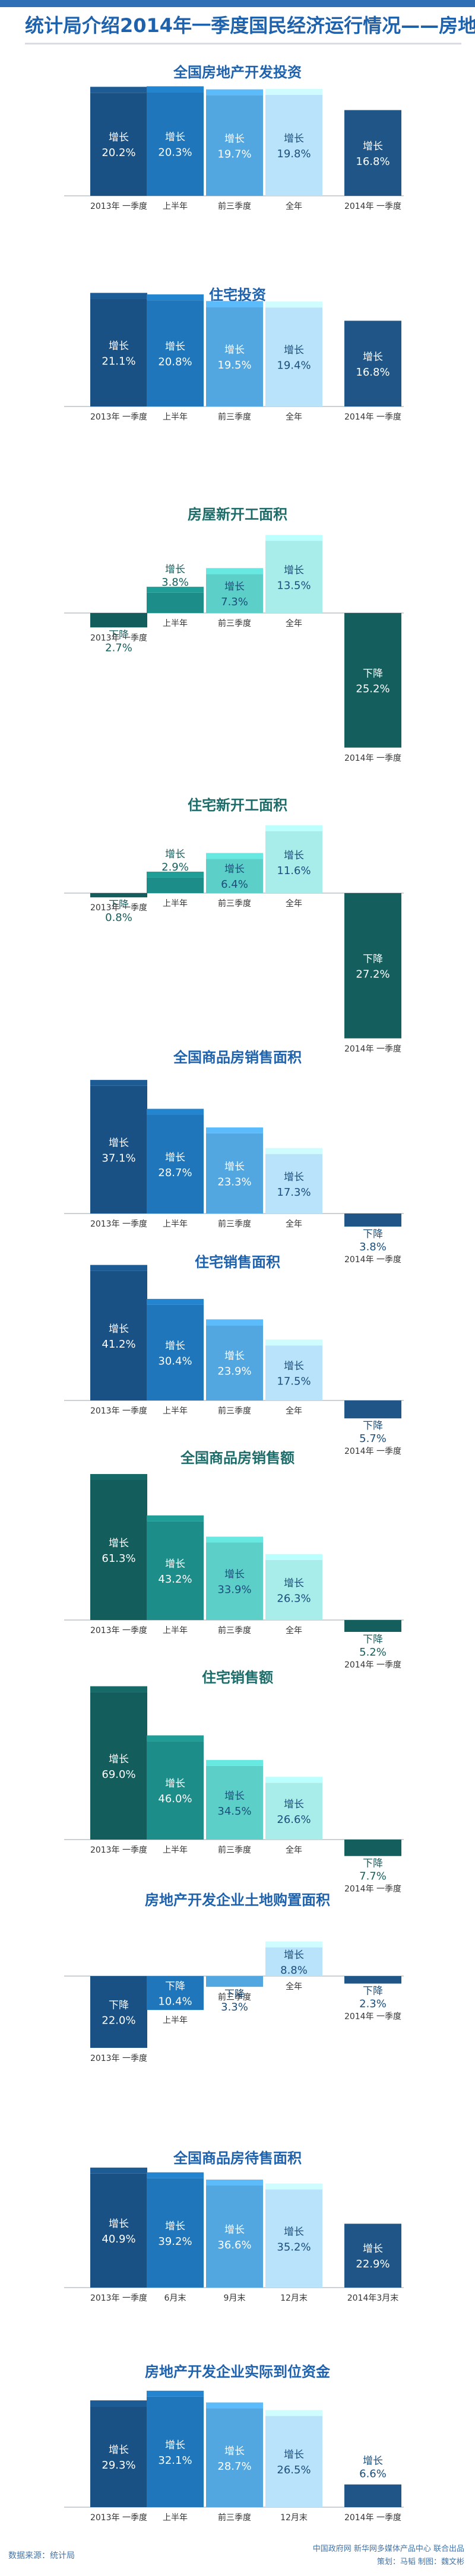  Describe the element at coordinates (294, 585) in the screenshot. I see `bar-value-label: 13.5%` at that location.